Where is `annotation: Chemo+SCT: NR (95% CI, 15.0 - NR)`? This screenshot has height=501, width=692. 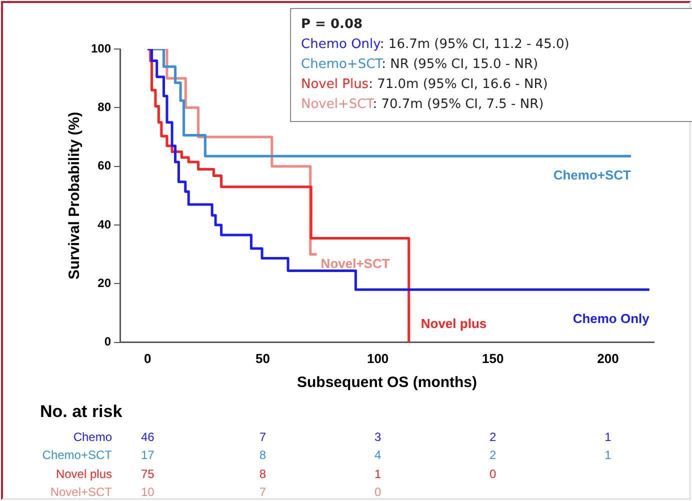 annotation: Chemo+SCT: NR (95% CI, 15.0 - NR) is located at coordinates (420, 65).